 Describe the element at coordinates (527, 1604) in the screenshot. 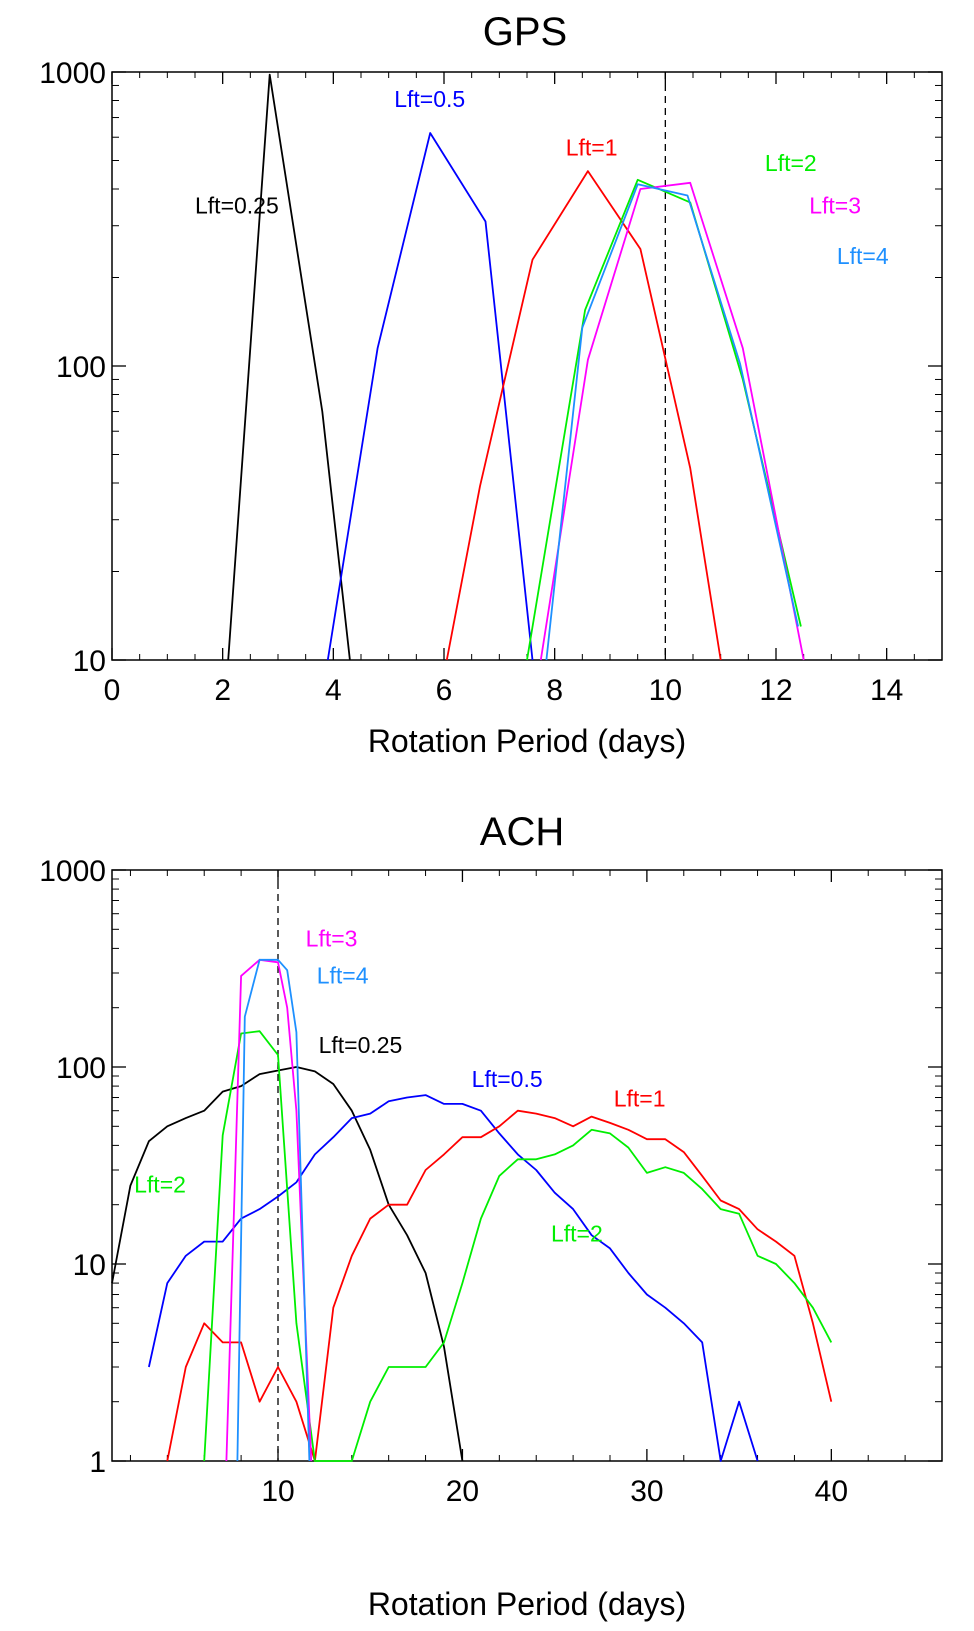

I see `ach-x-axis-label: Rotation Period (days)` at that location.